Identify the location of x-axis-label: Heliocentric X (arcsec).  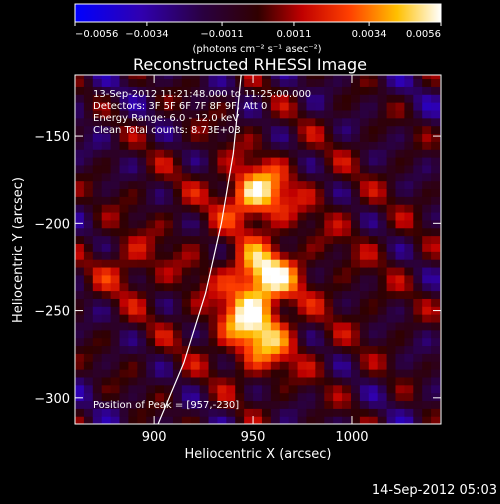
(258, 454).